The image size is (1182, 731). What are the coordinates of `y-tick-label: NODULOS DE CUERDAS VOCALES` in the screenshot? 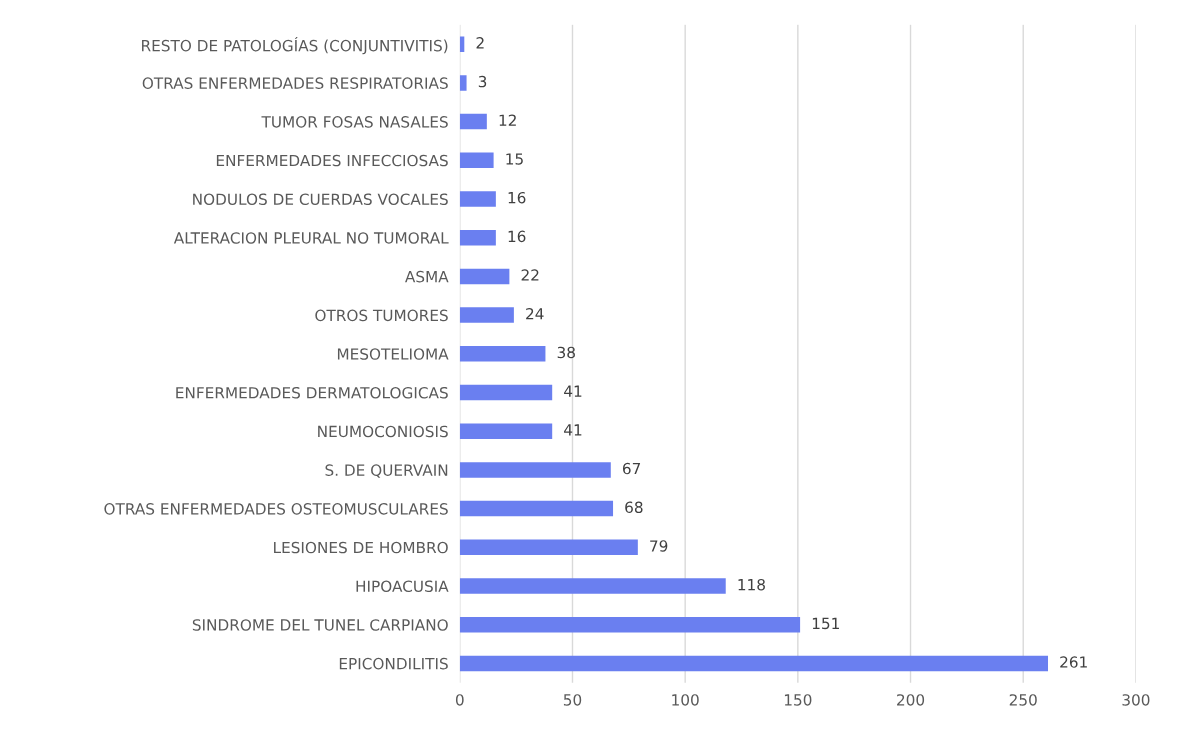 It's located at (320, 199).